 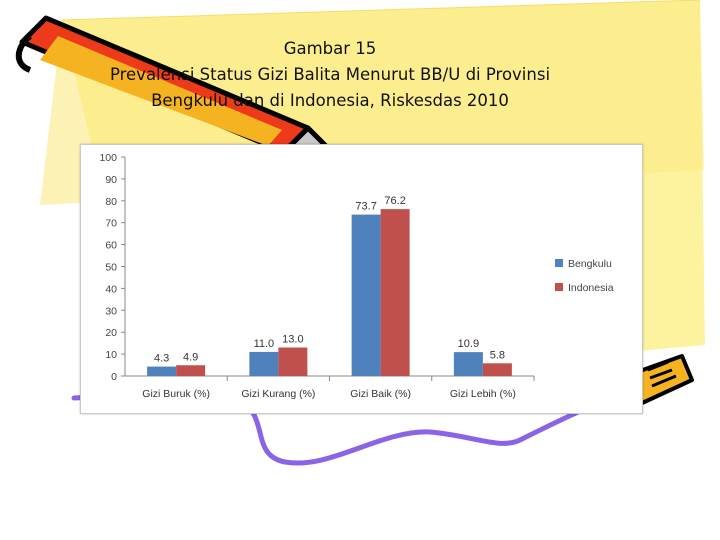 I want to click on data-label: 76.2, so click(x=394, y=201).